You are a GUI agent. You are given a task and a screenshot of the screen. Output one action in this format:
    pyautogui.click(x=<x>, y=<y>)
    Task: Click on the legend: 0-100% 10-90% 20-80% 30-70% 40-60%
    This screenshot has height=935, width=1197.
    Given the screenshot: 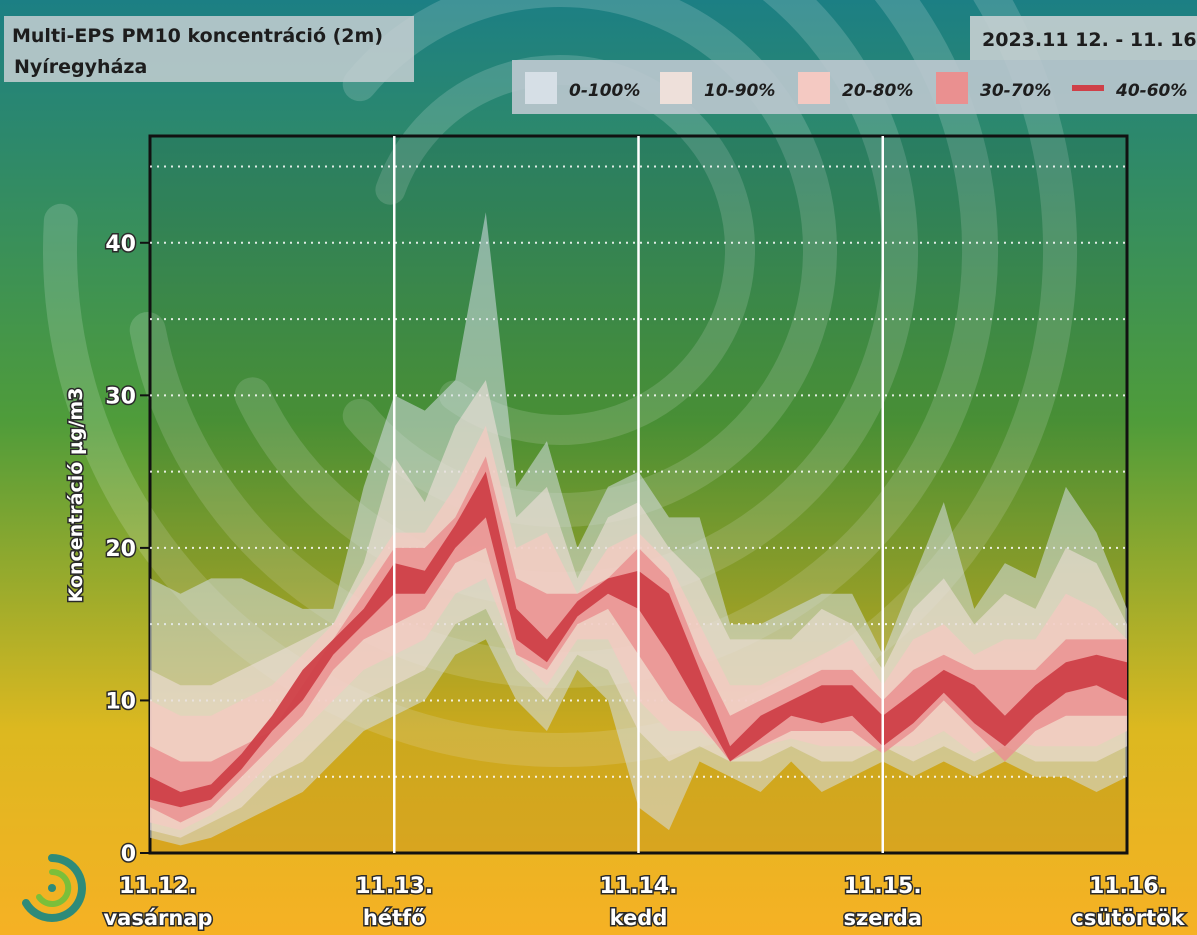 What is the action you would take?
    pyautogui.click(x=854, y=87)
    